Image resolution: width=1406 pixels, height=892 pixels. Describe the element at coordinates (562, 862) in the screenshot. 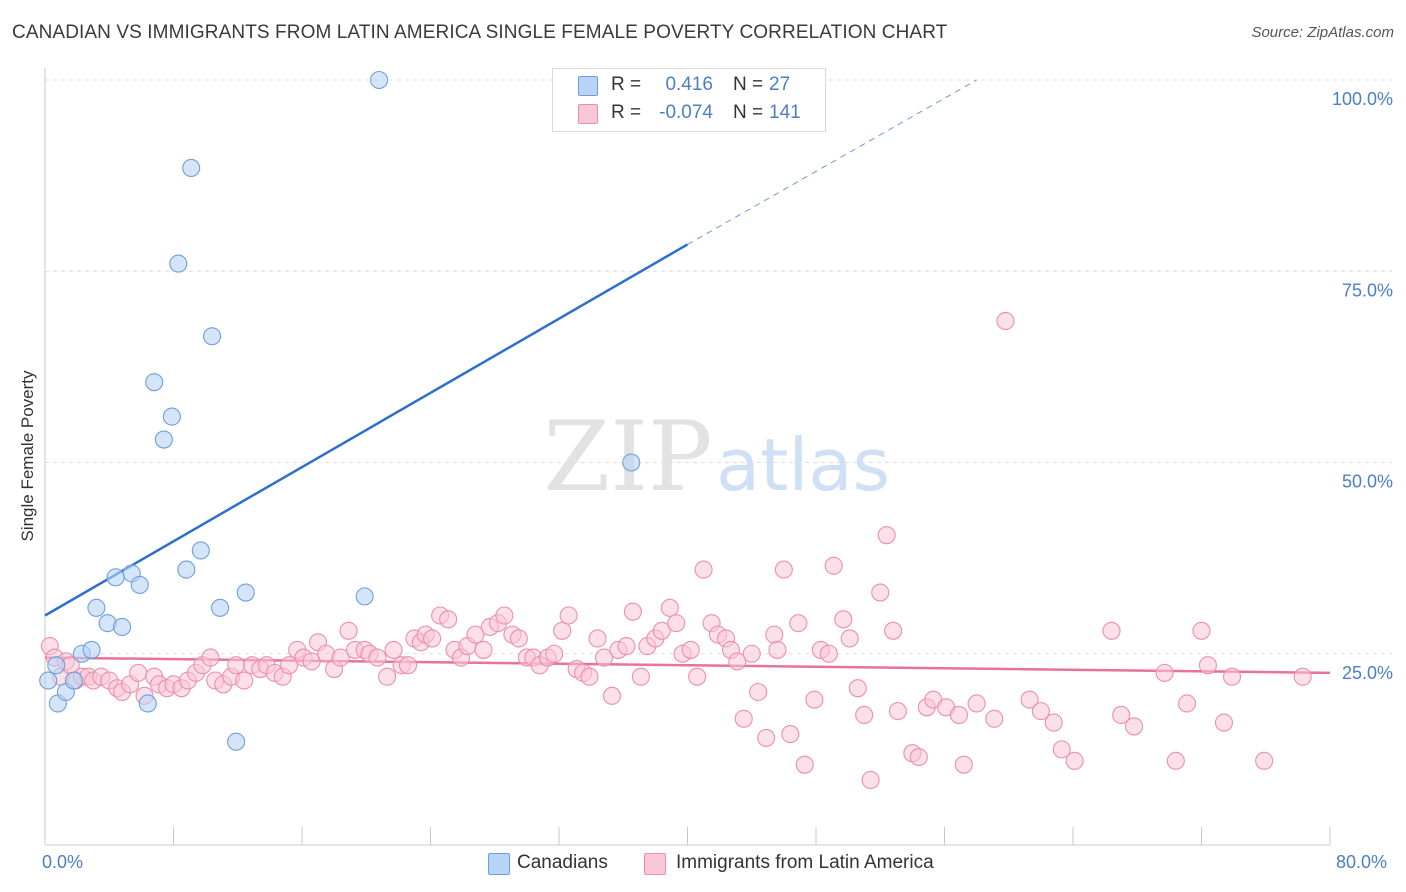

I see `bottom-legend-canadians: Canadians` at that location.